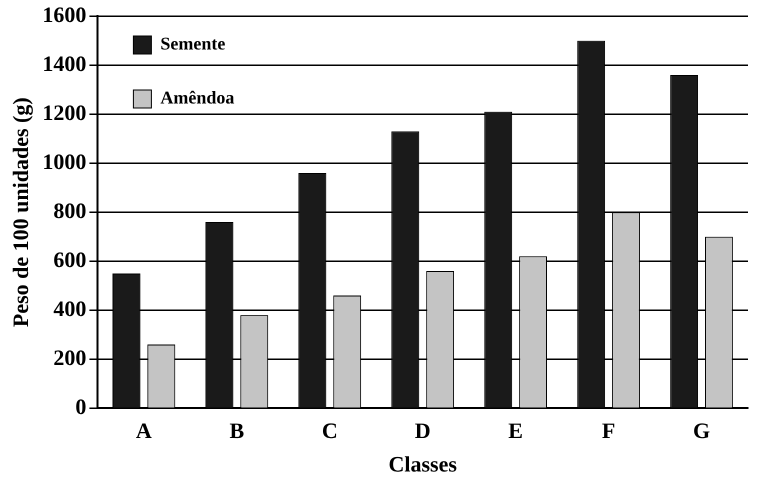 This screenshot has height=488, width=768. Describe the element at coordinates (69, 357) in the screenshot. I see `y-tick-label: 200` at that location.